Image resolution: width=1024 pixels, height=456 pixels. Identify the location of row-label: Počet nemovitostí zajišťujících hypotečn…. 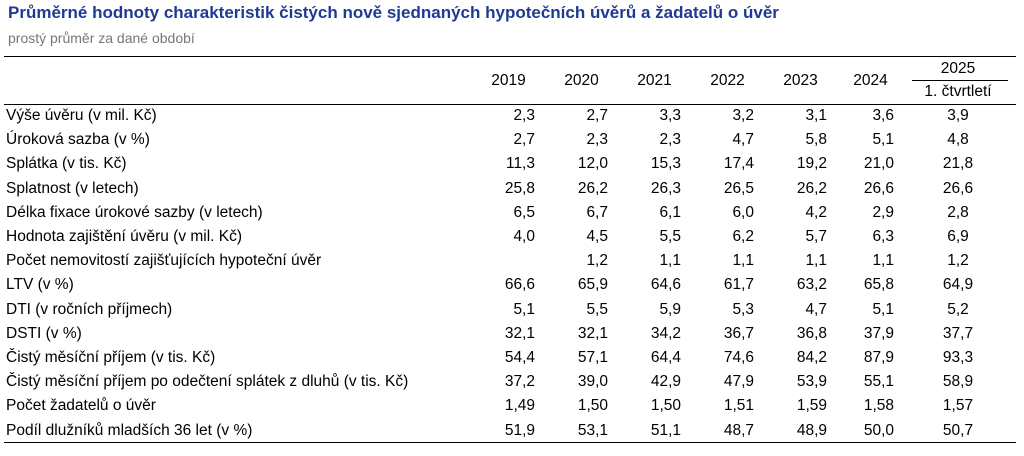
(164, 261).